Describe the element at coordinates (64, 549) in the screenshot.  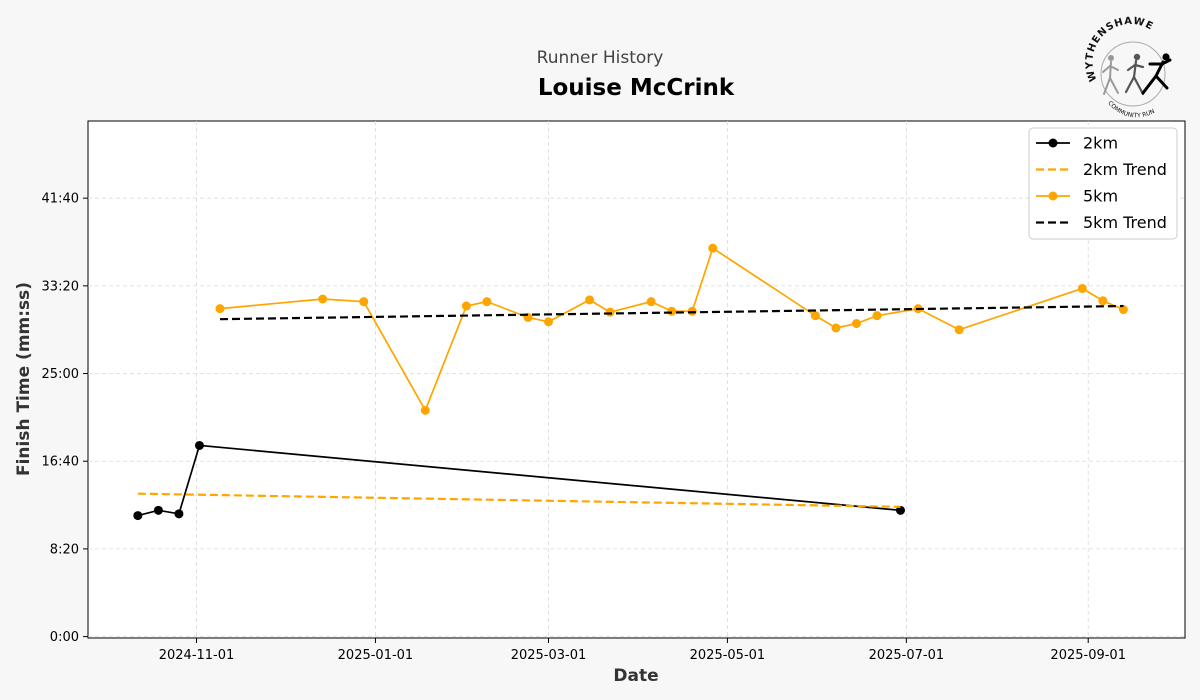
I see `y-tick-label: 8:20` at that location.